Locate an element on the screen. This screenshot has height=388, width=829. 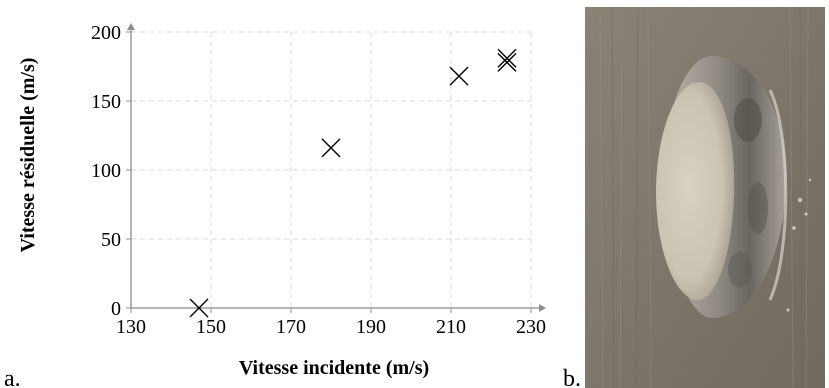
y-tick-label: 150 is located at coordinates (106, 102).